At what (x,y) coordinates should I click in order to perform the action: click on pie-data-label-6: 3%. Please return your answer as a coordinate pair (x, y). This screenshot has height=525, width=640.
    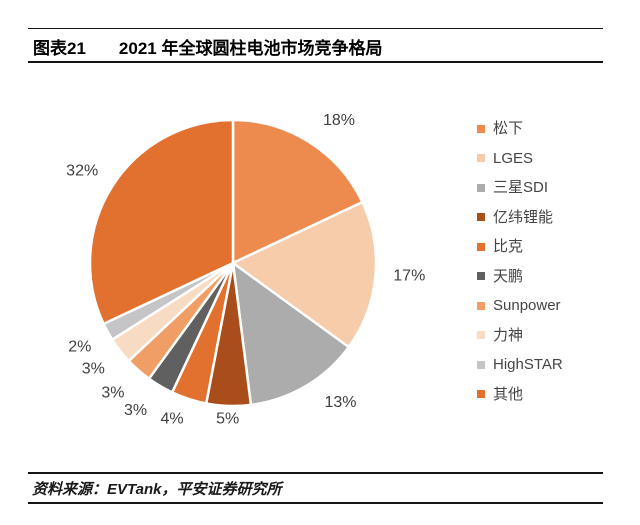
    Looking at the image, I should click on (112, 393).